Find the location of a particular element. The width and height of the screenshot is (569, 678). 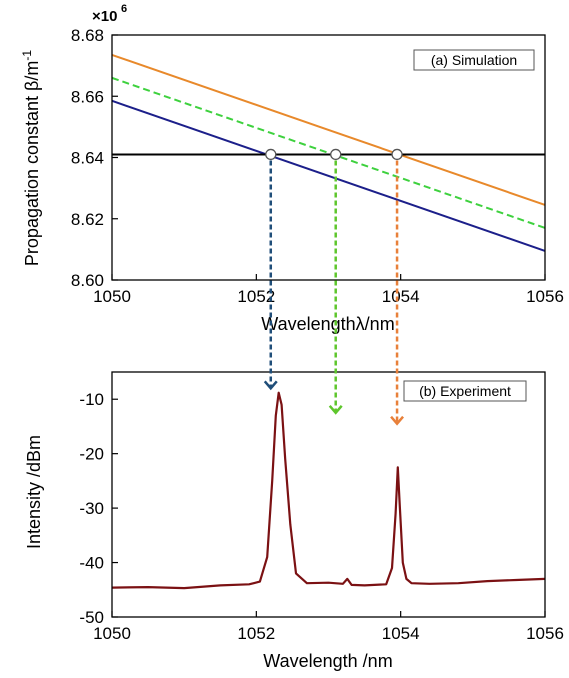

panel-b-x-tick-label: 1056 is located at coordinates (545, 633).